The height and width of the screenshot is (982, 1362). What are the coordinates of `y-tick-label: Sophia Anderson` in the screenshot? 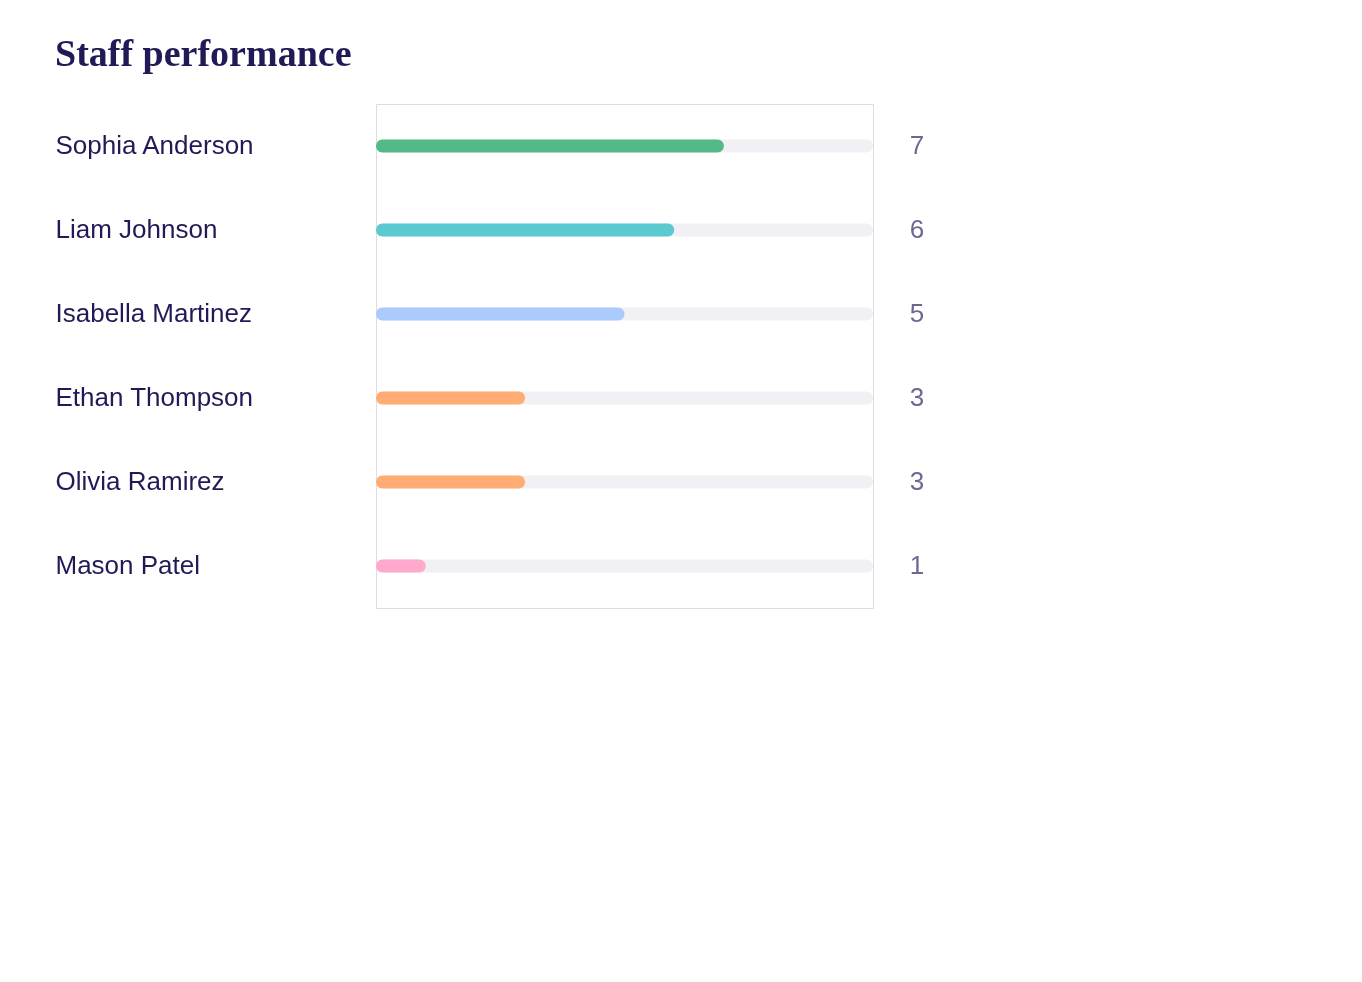 It's located at (154, 145).